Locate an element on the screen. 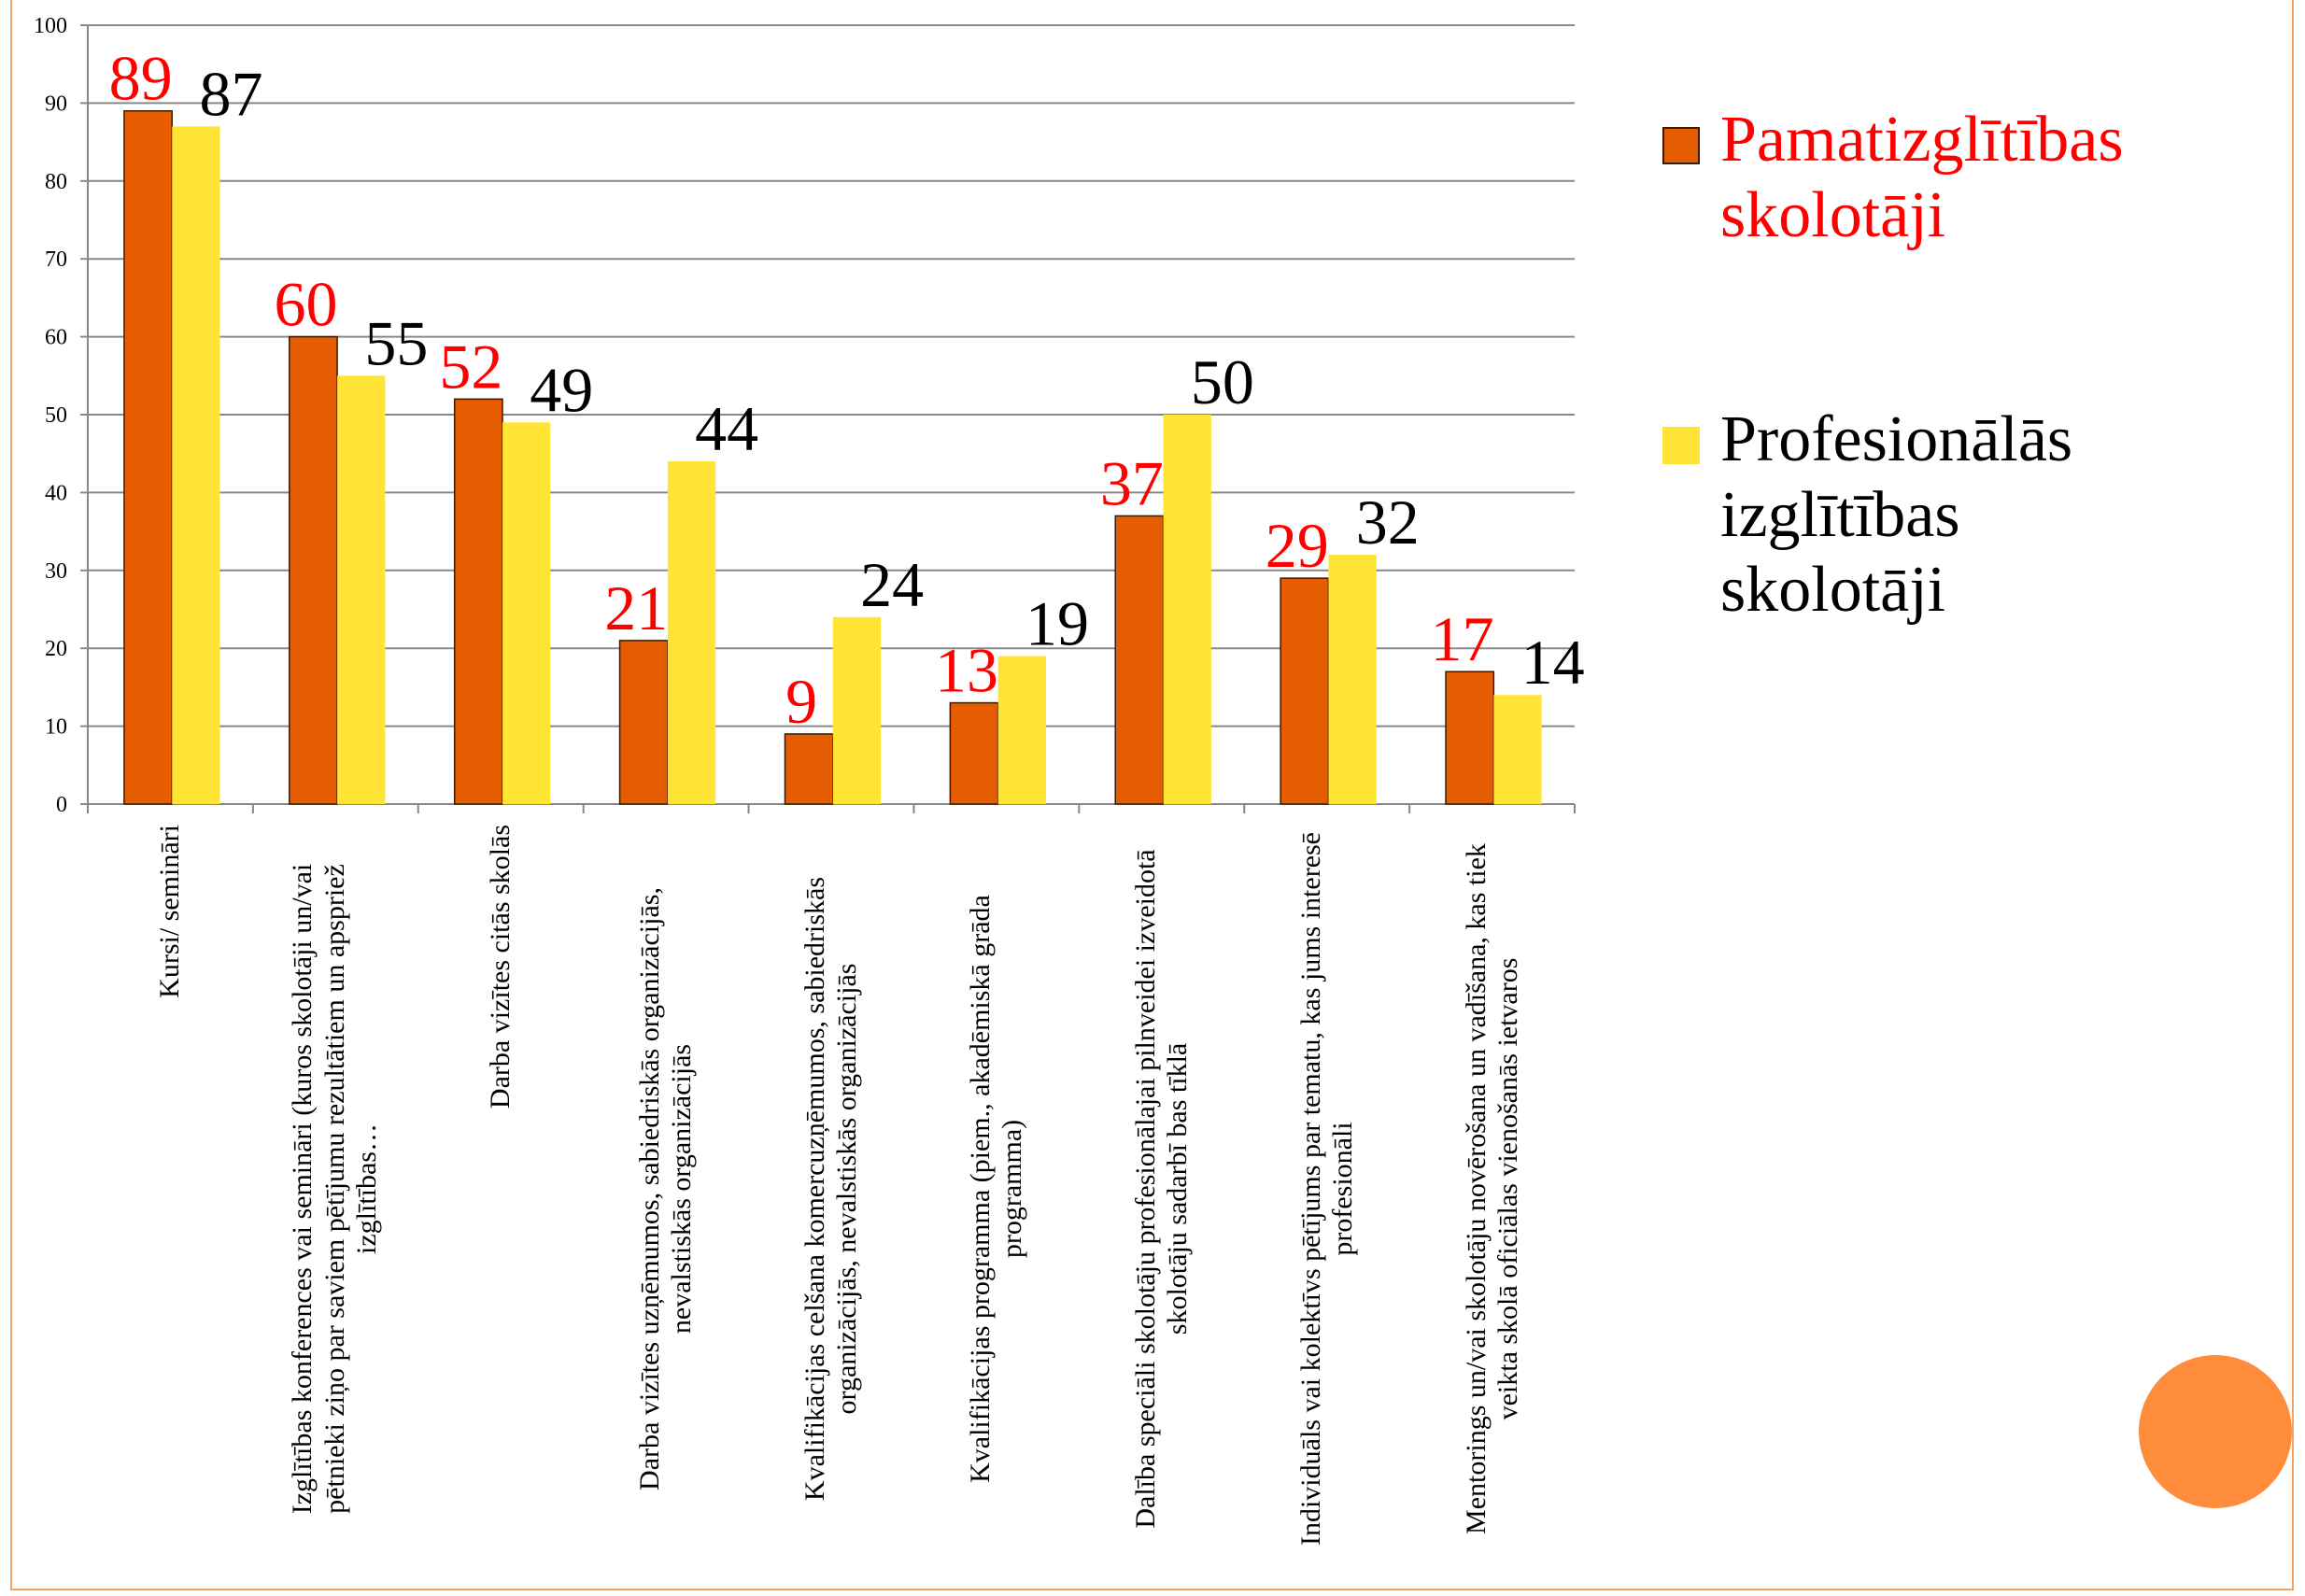  y-tick-label: 80 is located at coordinates (56, 182).